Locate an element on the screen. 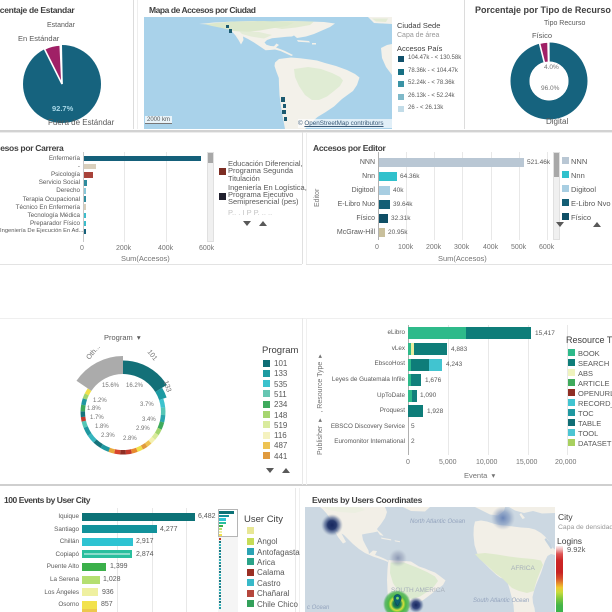  svg-text: AFRICA is located at coordinates (523, 568).